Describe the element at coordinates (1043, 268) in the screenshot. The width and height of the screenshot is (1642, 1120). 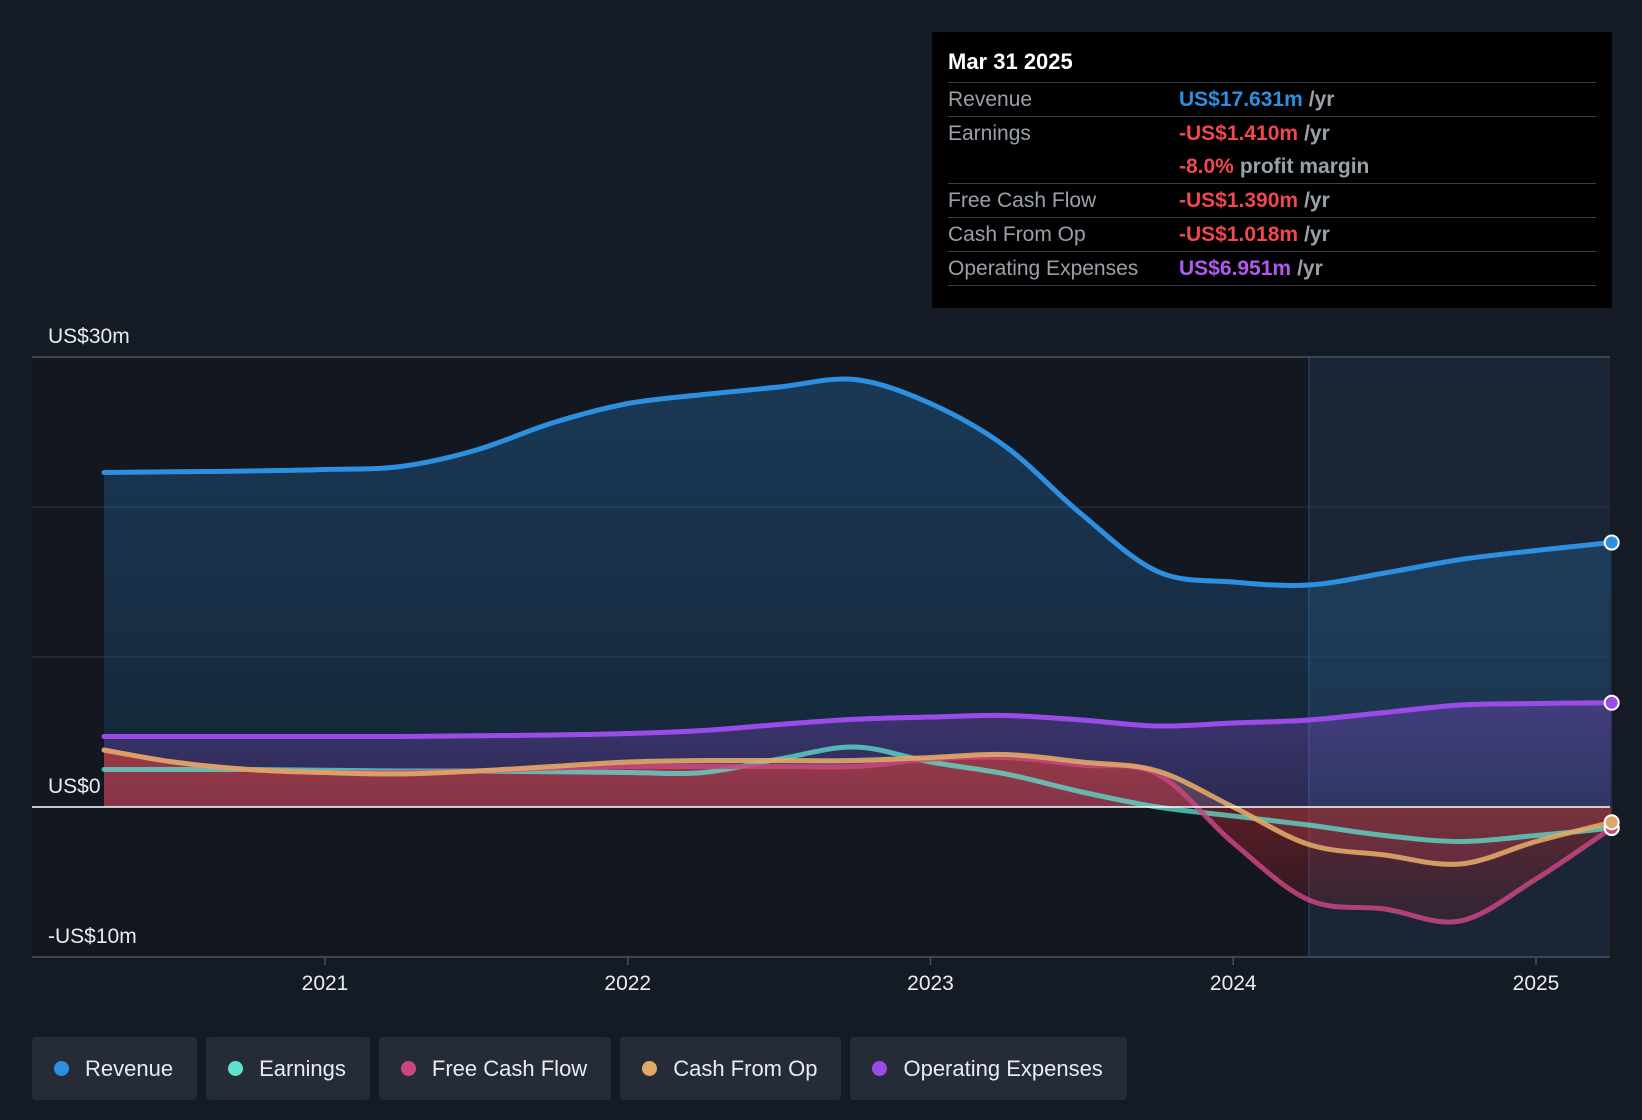
I see `tooltip-row-label: Operating Expenses` at that location.